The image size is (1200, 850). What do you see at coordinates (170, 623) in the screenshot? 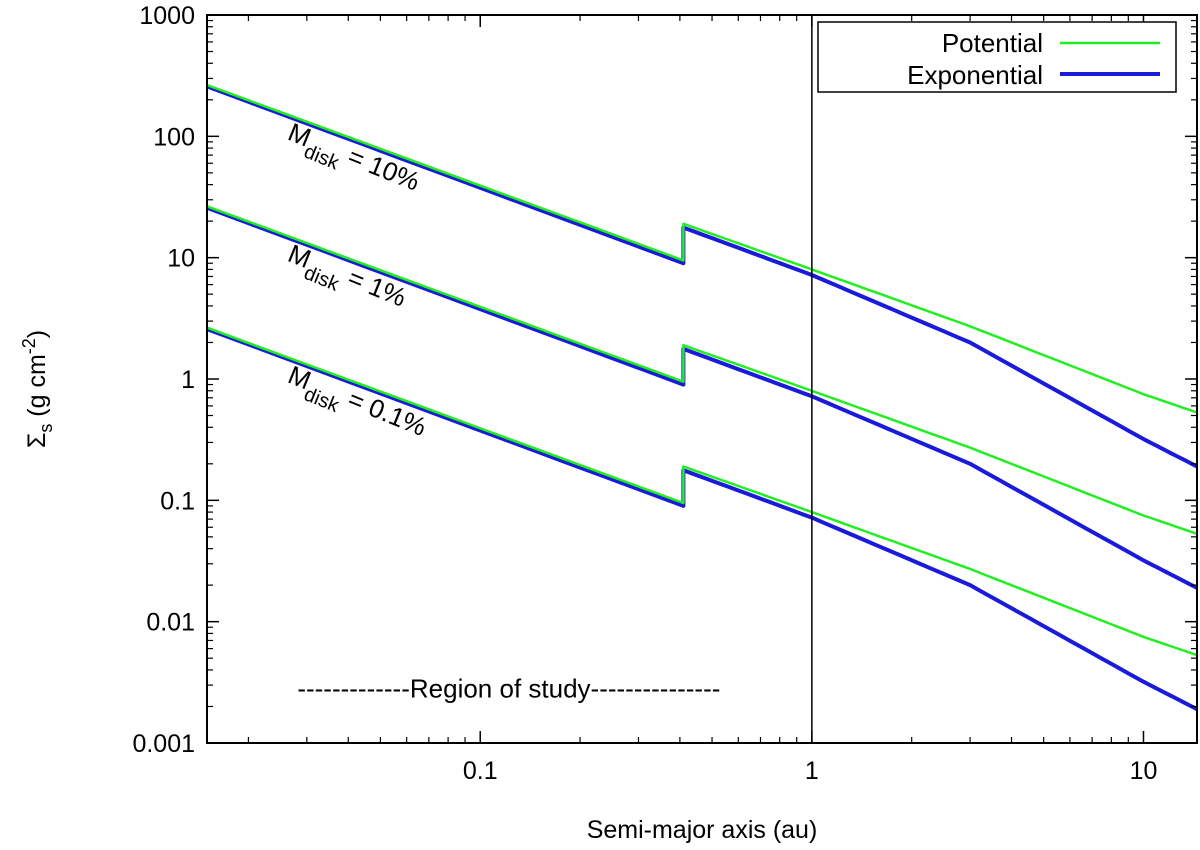
I see `y-tick-label: 0.01` at bounding box center [170, 623].